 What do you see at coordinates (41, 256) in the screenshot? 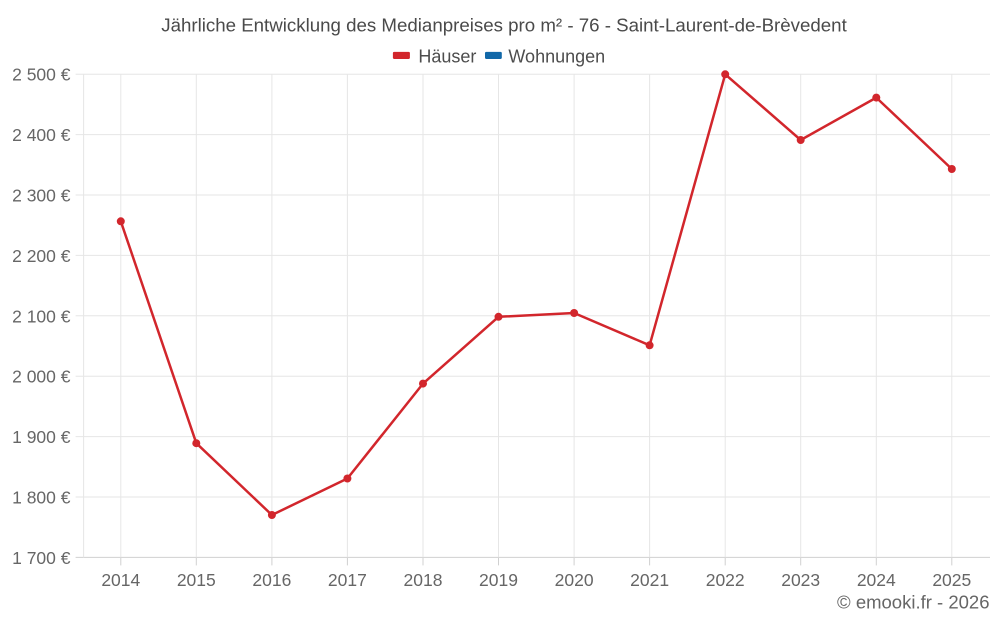
I see `svg-text: 2 200 €` at bounding box center [41, 256].